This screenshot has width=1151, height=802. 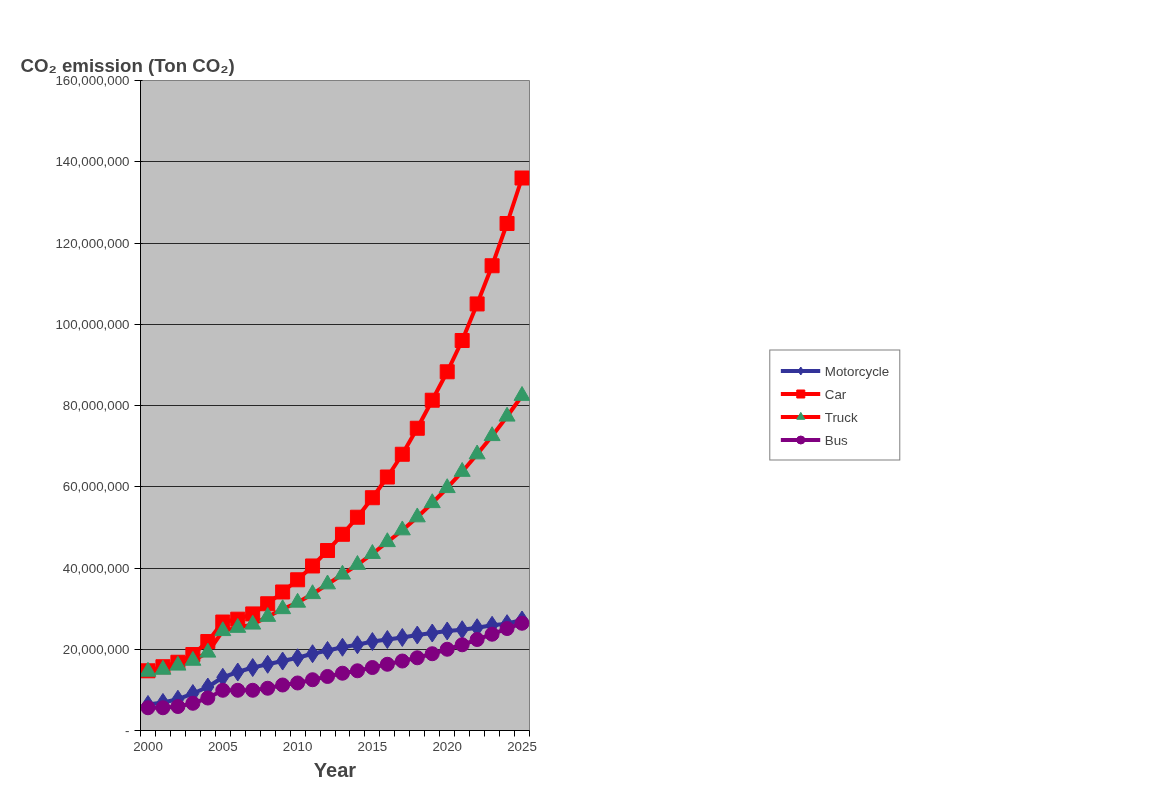 I want to click on legend-label: Truck, so click(x=841, y=416).